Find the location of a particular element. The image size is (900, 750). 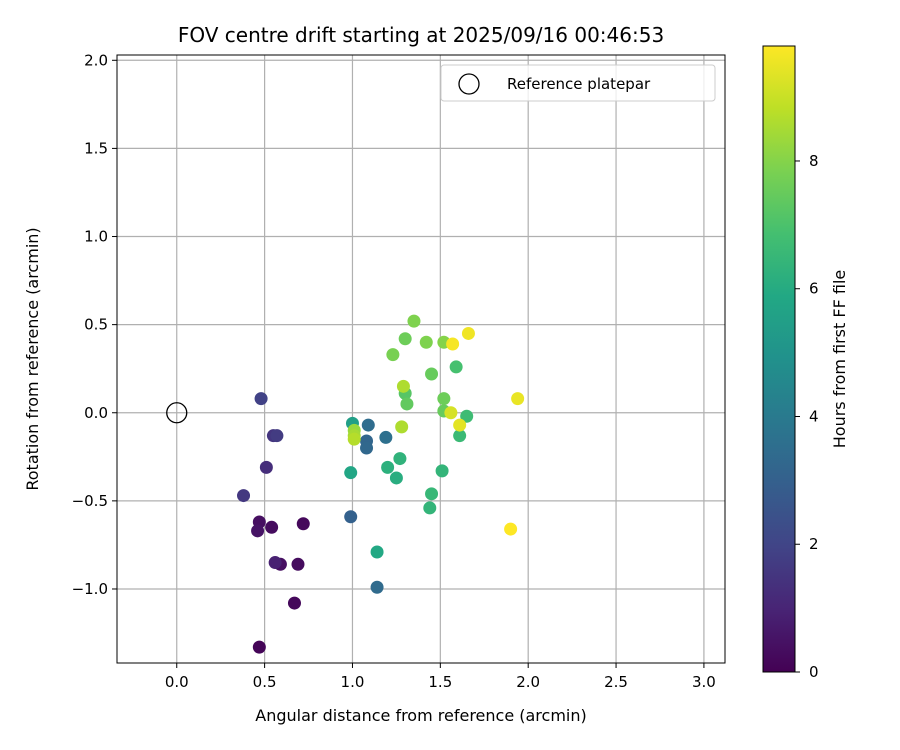

colorbar-tick-label: 8 is located at coordinates (814, 161).